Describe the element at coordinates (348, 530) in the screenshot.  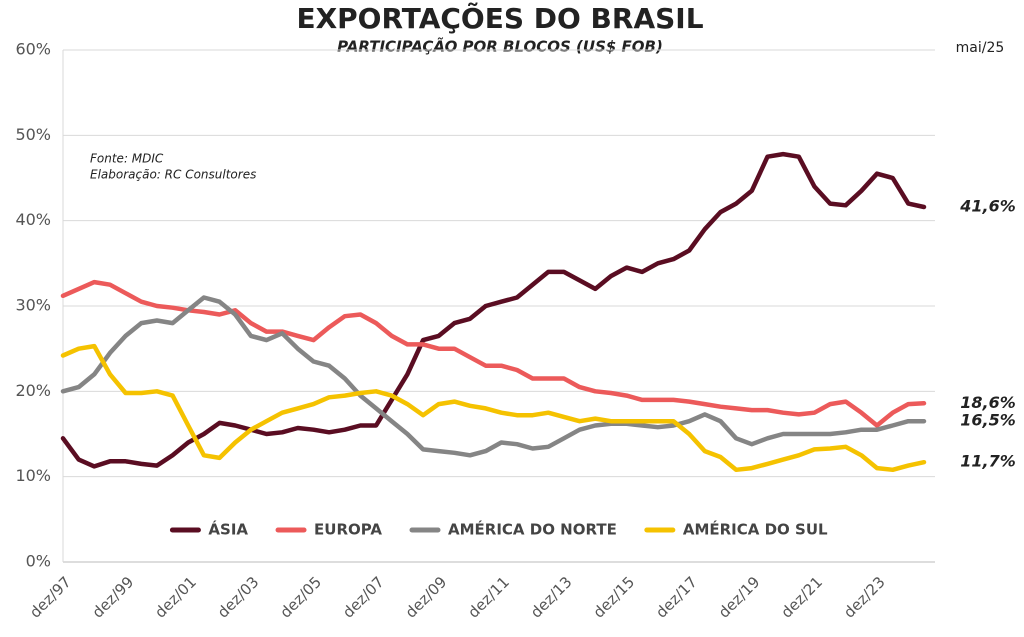
I see `legend-label: EUROPA` at that location.